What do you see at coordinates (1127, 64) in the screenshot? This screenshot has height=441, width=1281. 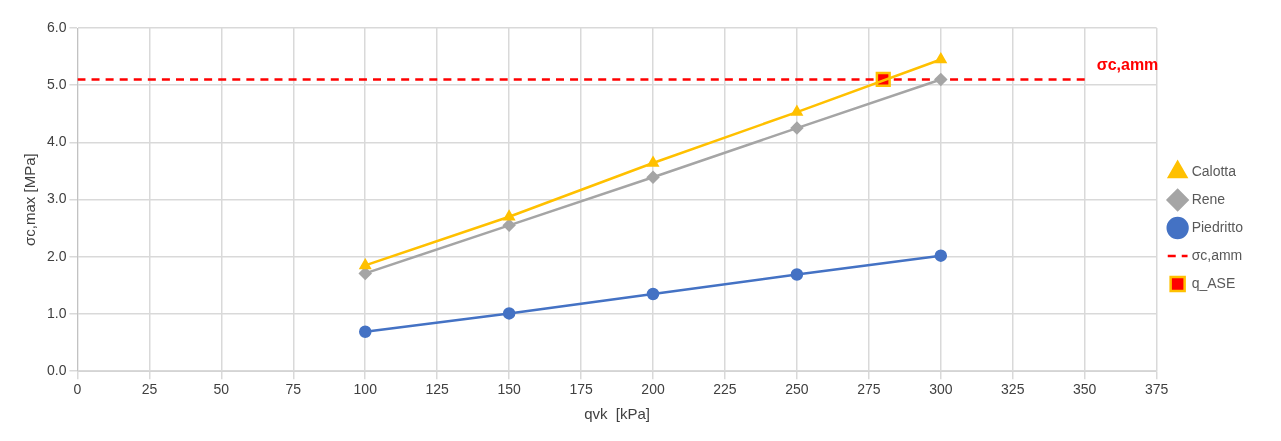 I see `annotation: σc,amm` at bounding box center [1127, 64].